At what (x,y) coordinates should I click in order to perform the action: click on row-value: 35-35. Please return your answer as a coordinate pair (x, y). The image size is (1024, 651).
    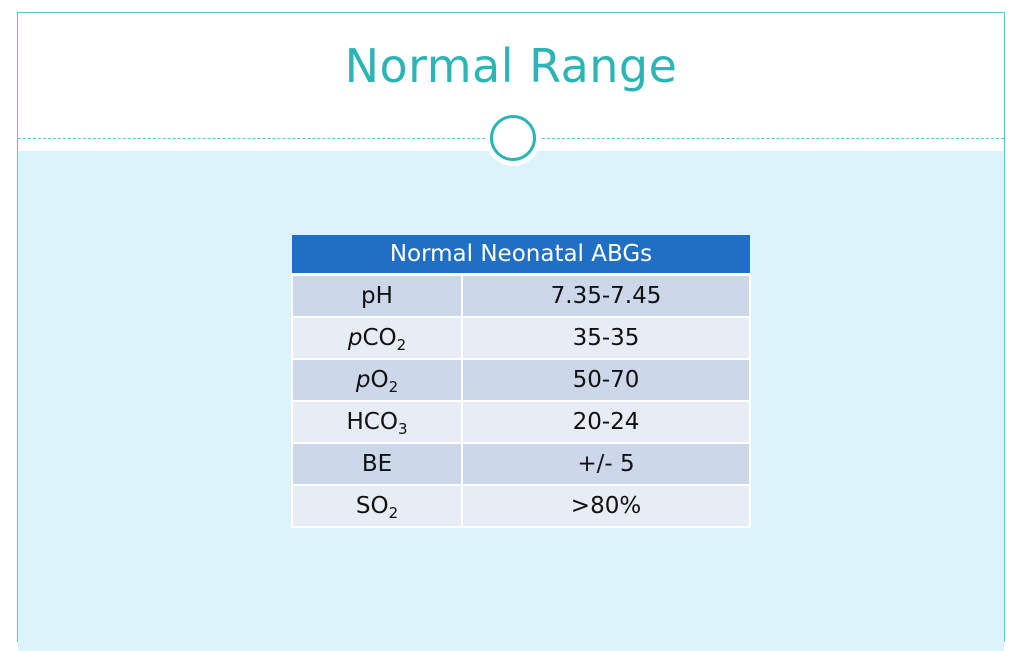
    Looking at the image, I should click on (606, 338).